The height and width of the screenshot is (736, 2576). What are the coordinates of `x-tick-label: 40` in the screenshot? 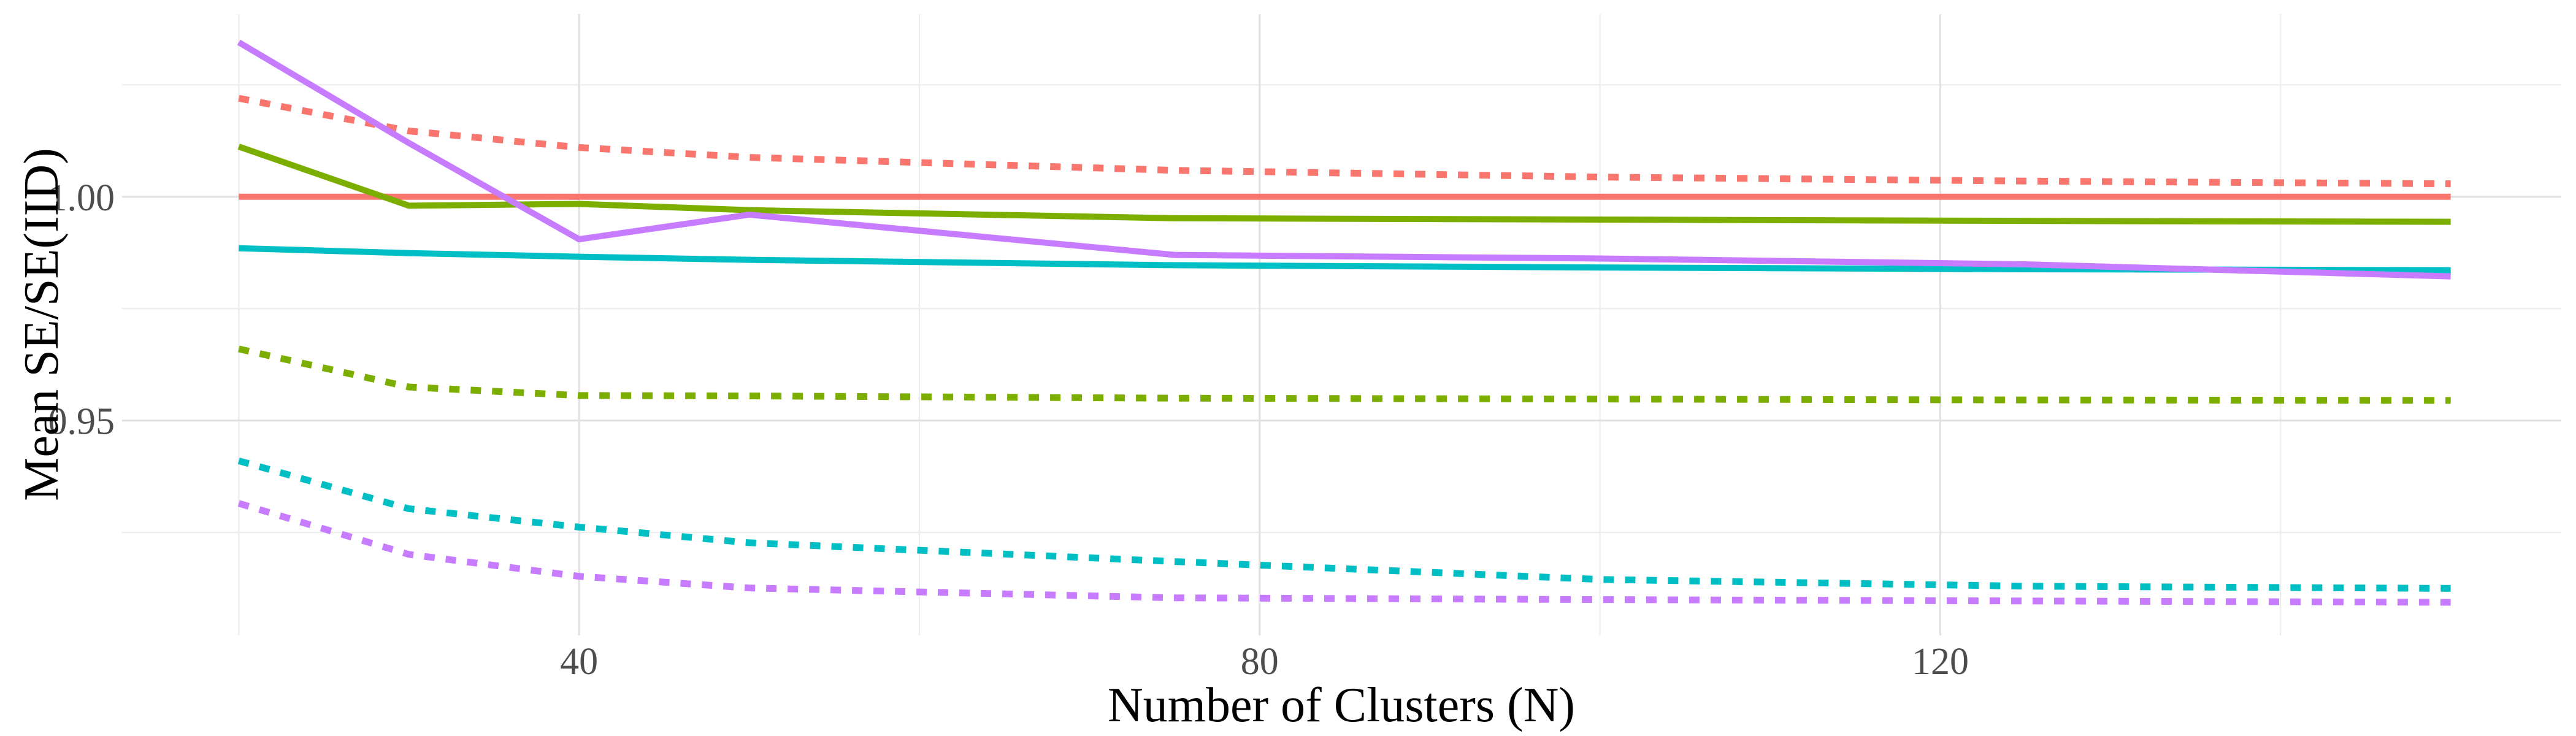 It's located at (579, 662).